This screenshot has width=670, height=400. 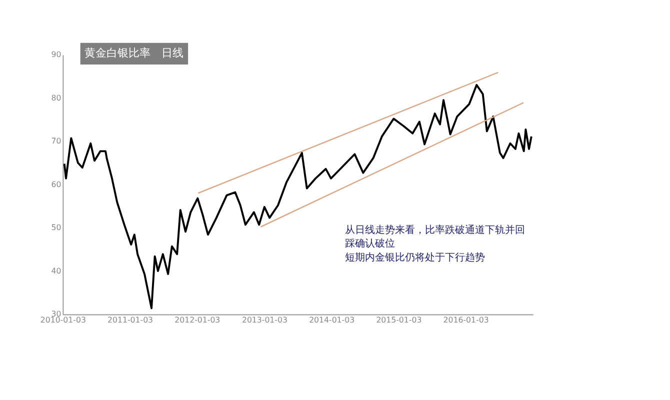 What do you see at coordinates (197, 320) in the screenshot?
I see `x-tick-label: 2012-01-03` at bounding box center [197, 320].